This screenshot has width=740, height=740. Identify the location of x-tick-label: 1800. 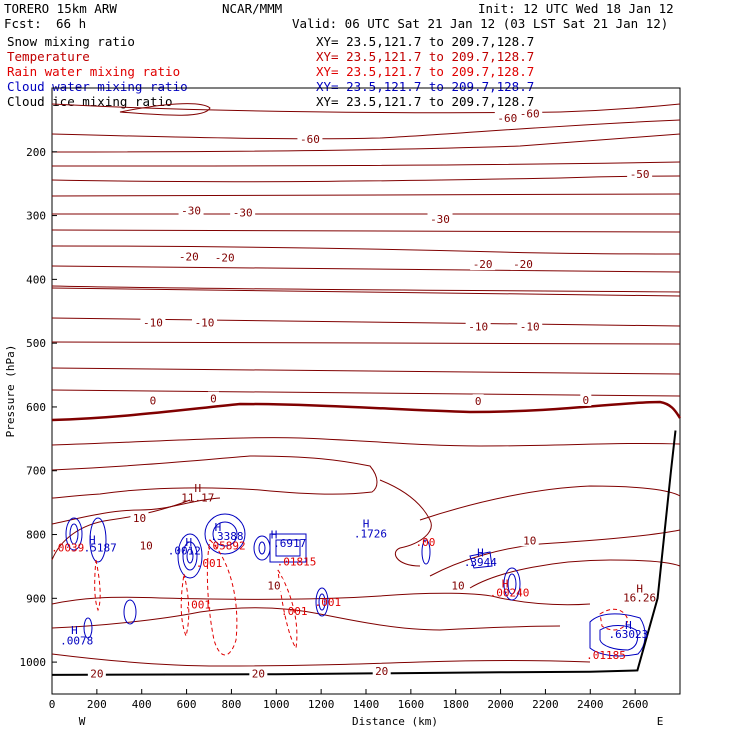
(455, 704).